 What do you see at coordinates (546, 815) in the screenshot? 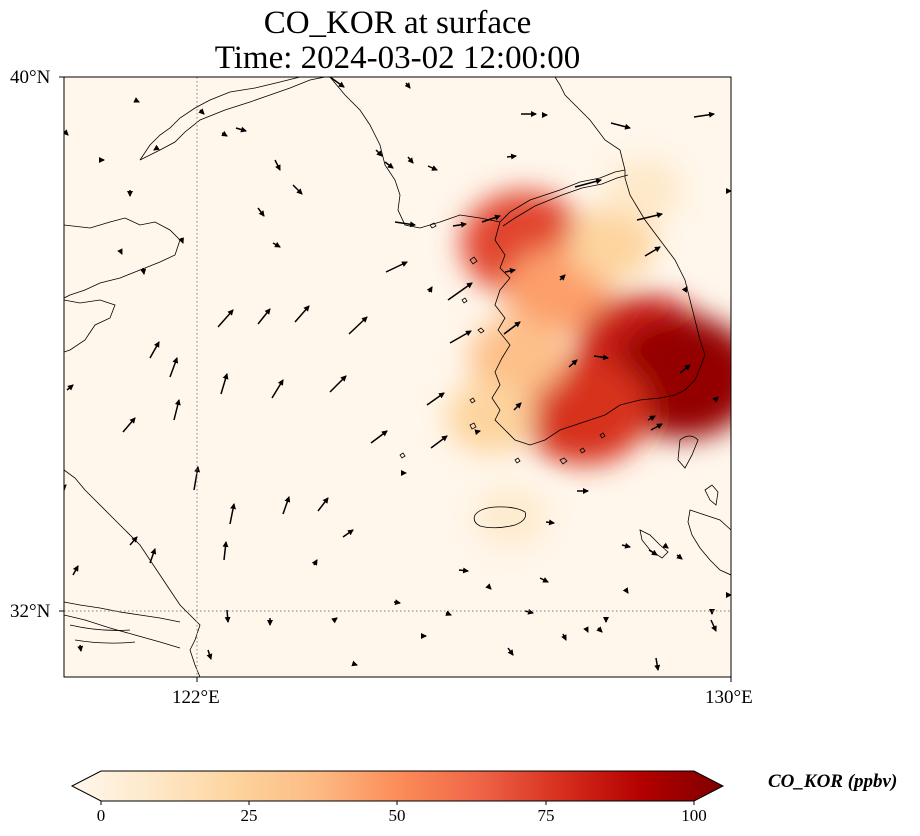
I see `colorbar-label-75: 75` at bounding box center [546, 815].